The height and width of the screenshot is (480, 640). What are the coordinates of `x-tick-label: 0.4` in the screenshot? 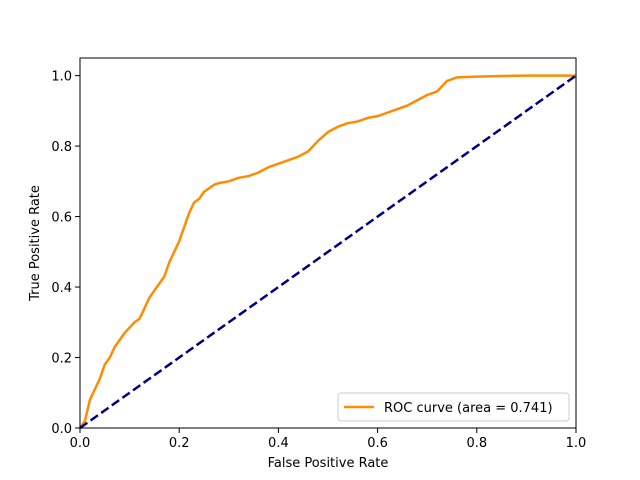 It's located at (278, 443).